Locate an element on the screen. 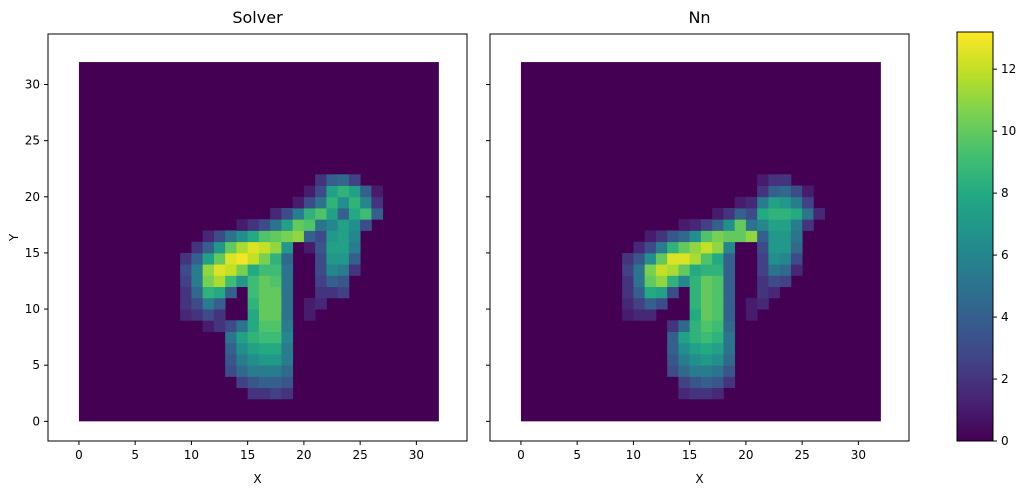 The image size is (1030, 495). nn-x-axis-label: X is located at coordinates (699, 479).